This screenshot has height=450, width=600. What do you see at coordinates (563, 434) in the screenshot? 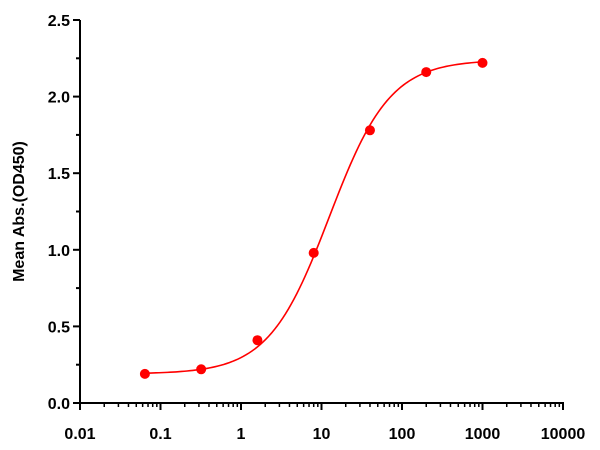
I see `x-tick-label: 10000` at bounding box center [563, 434].